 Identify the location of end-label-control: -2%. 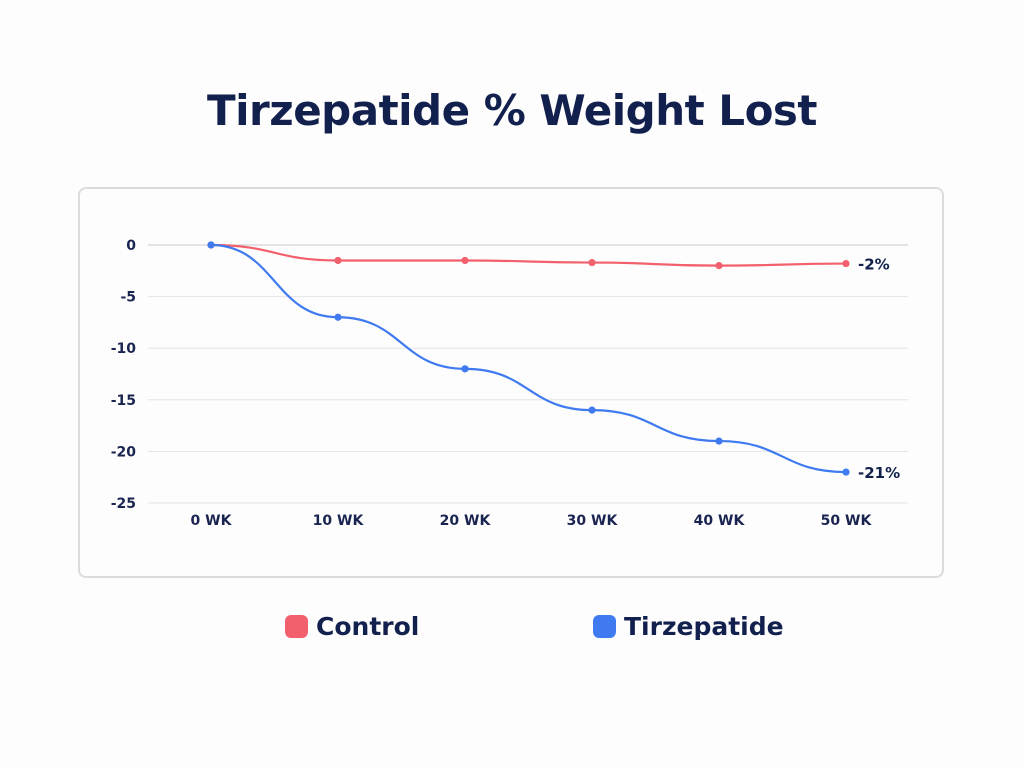
(874, 265).